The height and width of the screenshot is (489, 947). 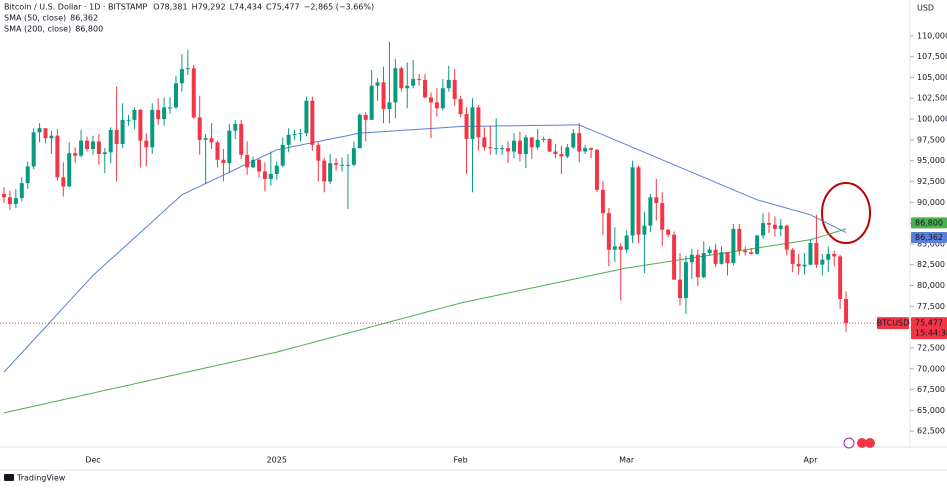 What do you see at coordinates (931, 202) in the screenshot?
I see `y-tick-label: 90,000` at bounding box center [931, 202].